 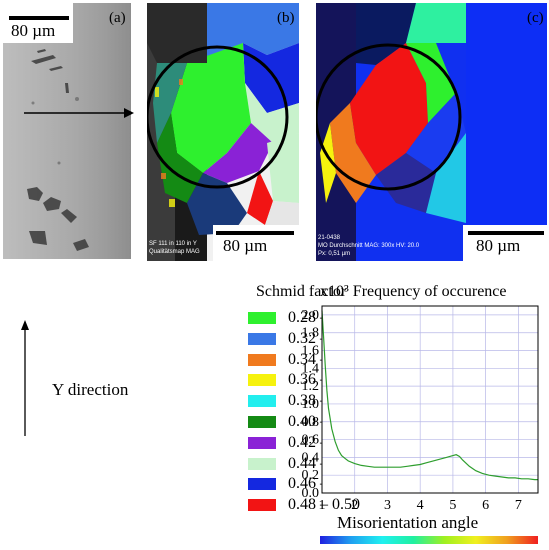 I want to click on y-tick-label: 0.4, so click(x=311, y=457).